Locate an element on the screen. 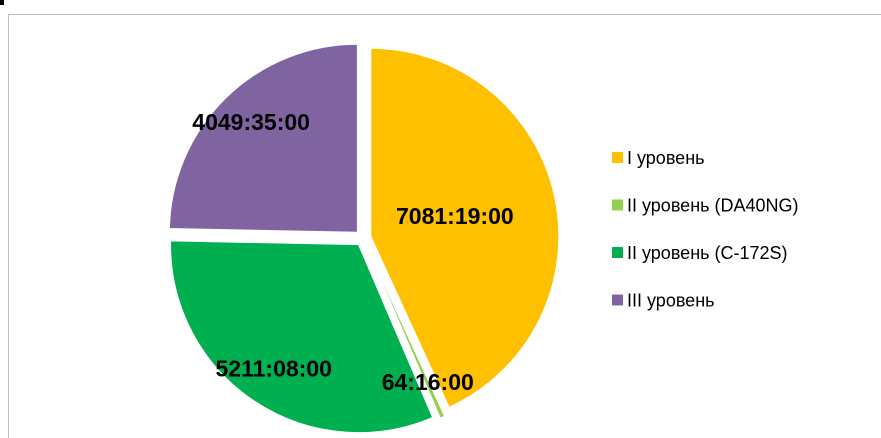  legend-label: III уровень is located at coordinates (671, 300).